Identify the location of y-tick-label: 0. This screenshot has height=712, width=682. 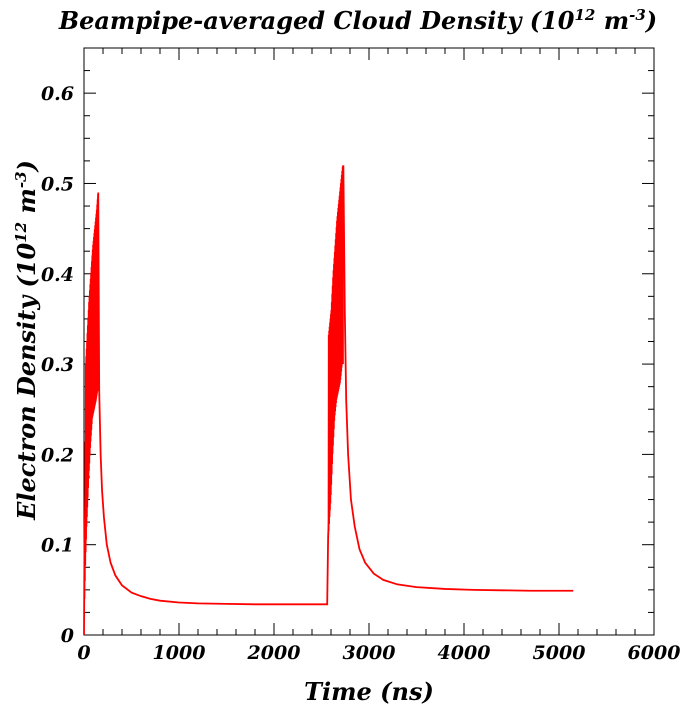
(67, 636).